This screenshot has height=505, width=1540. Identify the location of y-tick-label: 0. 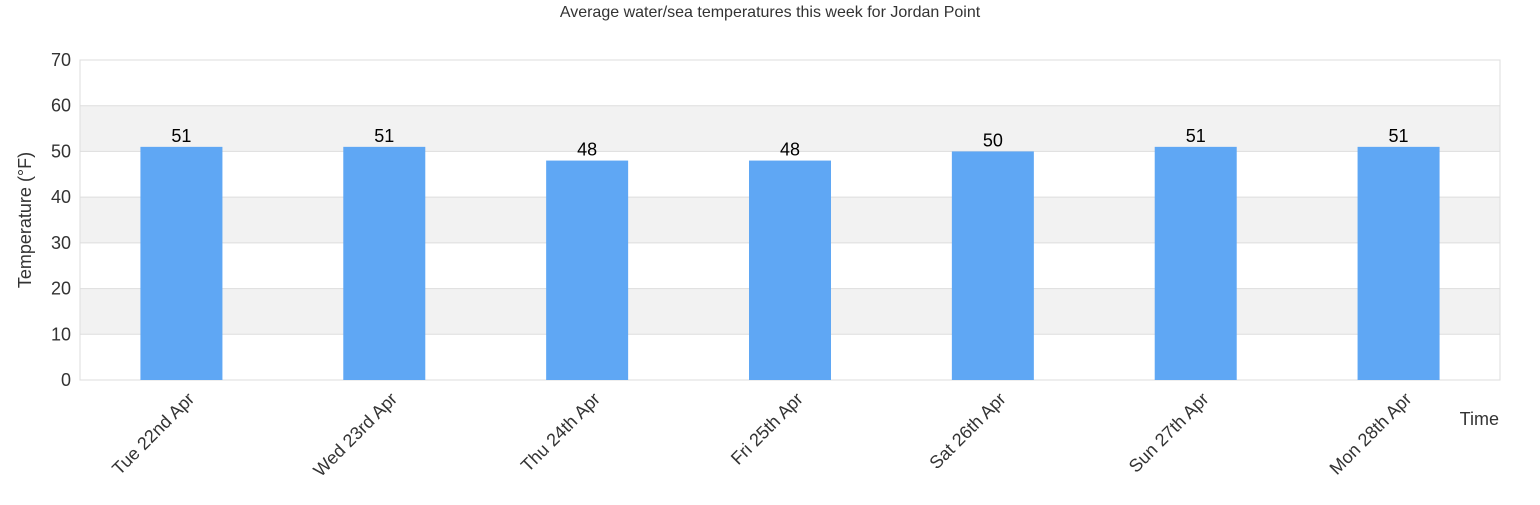
(66, 380).